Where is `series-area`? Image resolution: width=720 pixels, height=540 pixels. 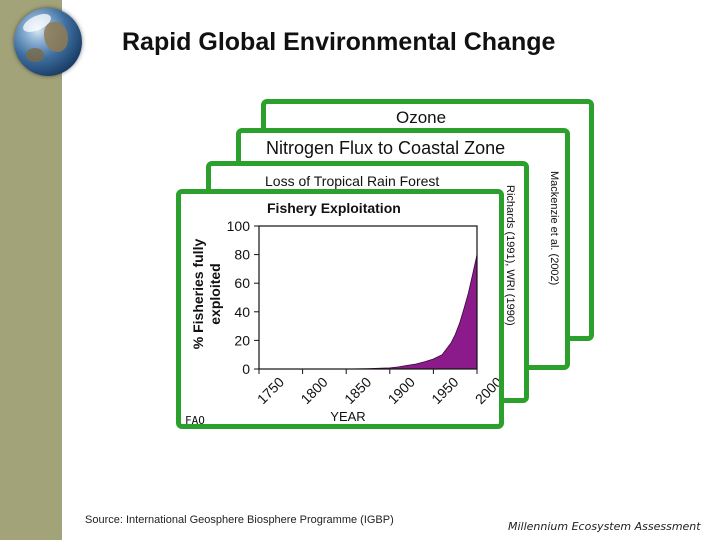
series-area is located at coordinates (368, 312).